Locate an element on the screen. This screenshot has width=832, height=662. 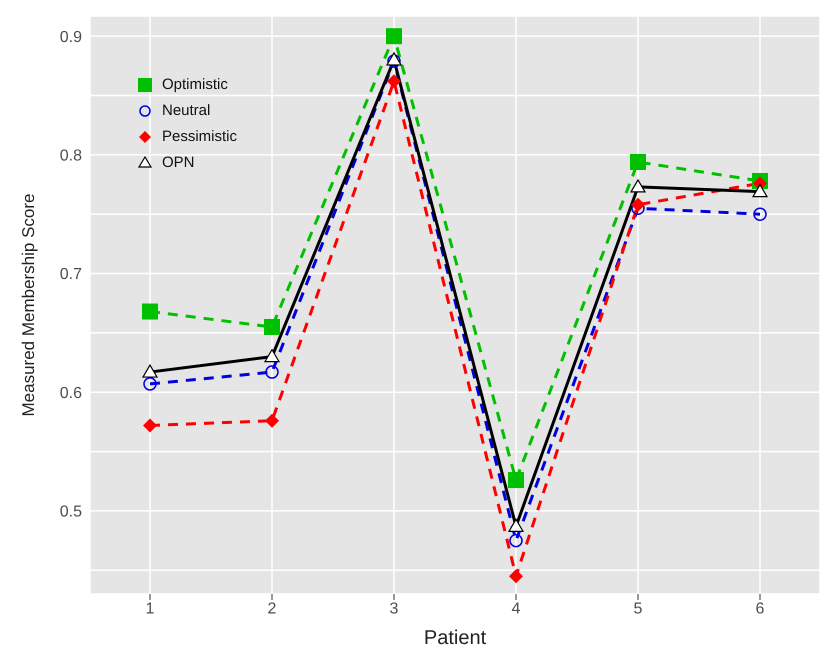
y-tick-label: 0.5 is located at coordinates (71, 512).